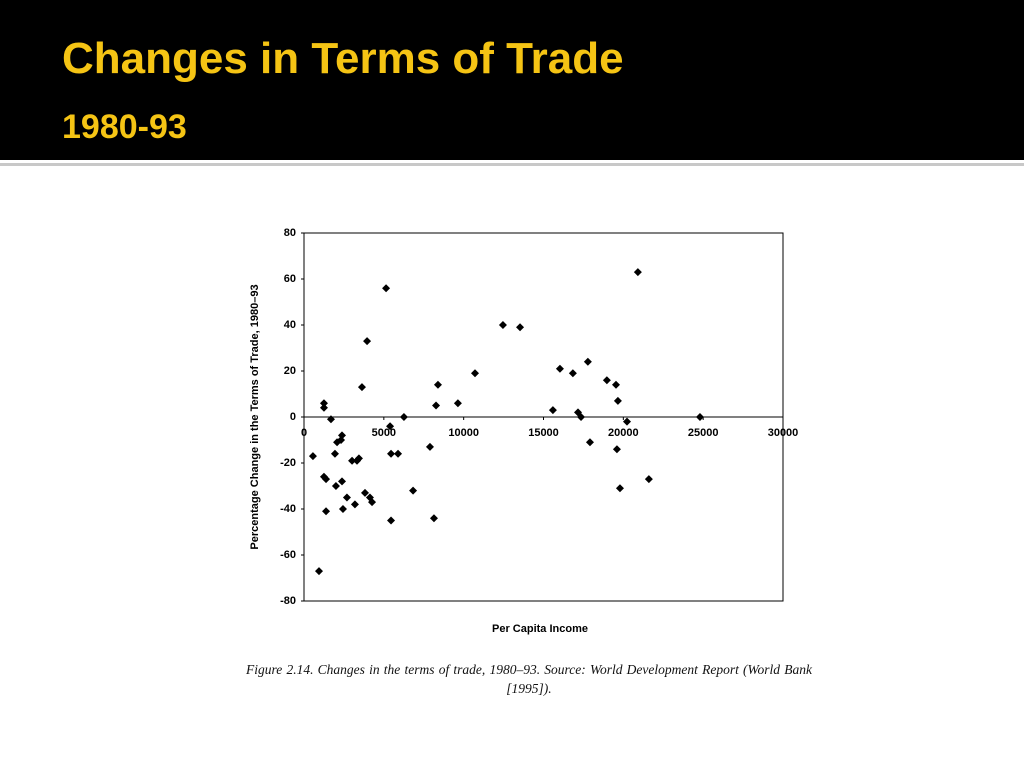  What do you see at coordinates (703, 433) in the screenshot?
I see `x-tick-label: 25000` at bounding box center [703, 433].